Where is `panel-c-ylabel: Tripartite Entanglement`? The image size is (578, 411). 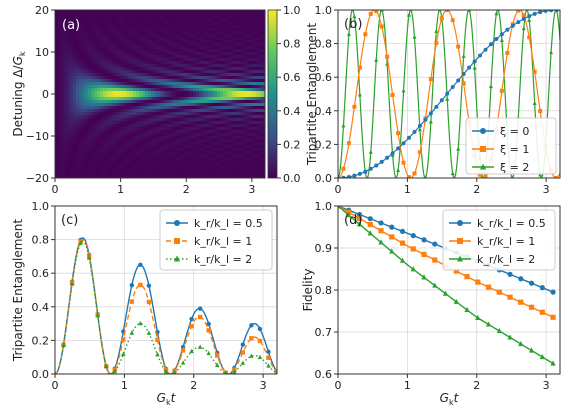
panel-c-ylabel: Tripartite Entanglement is located at coordinates (18, 291).